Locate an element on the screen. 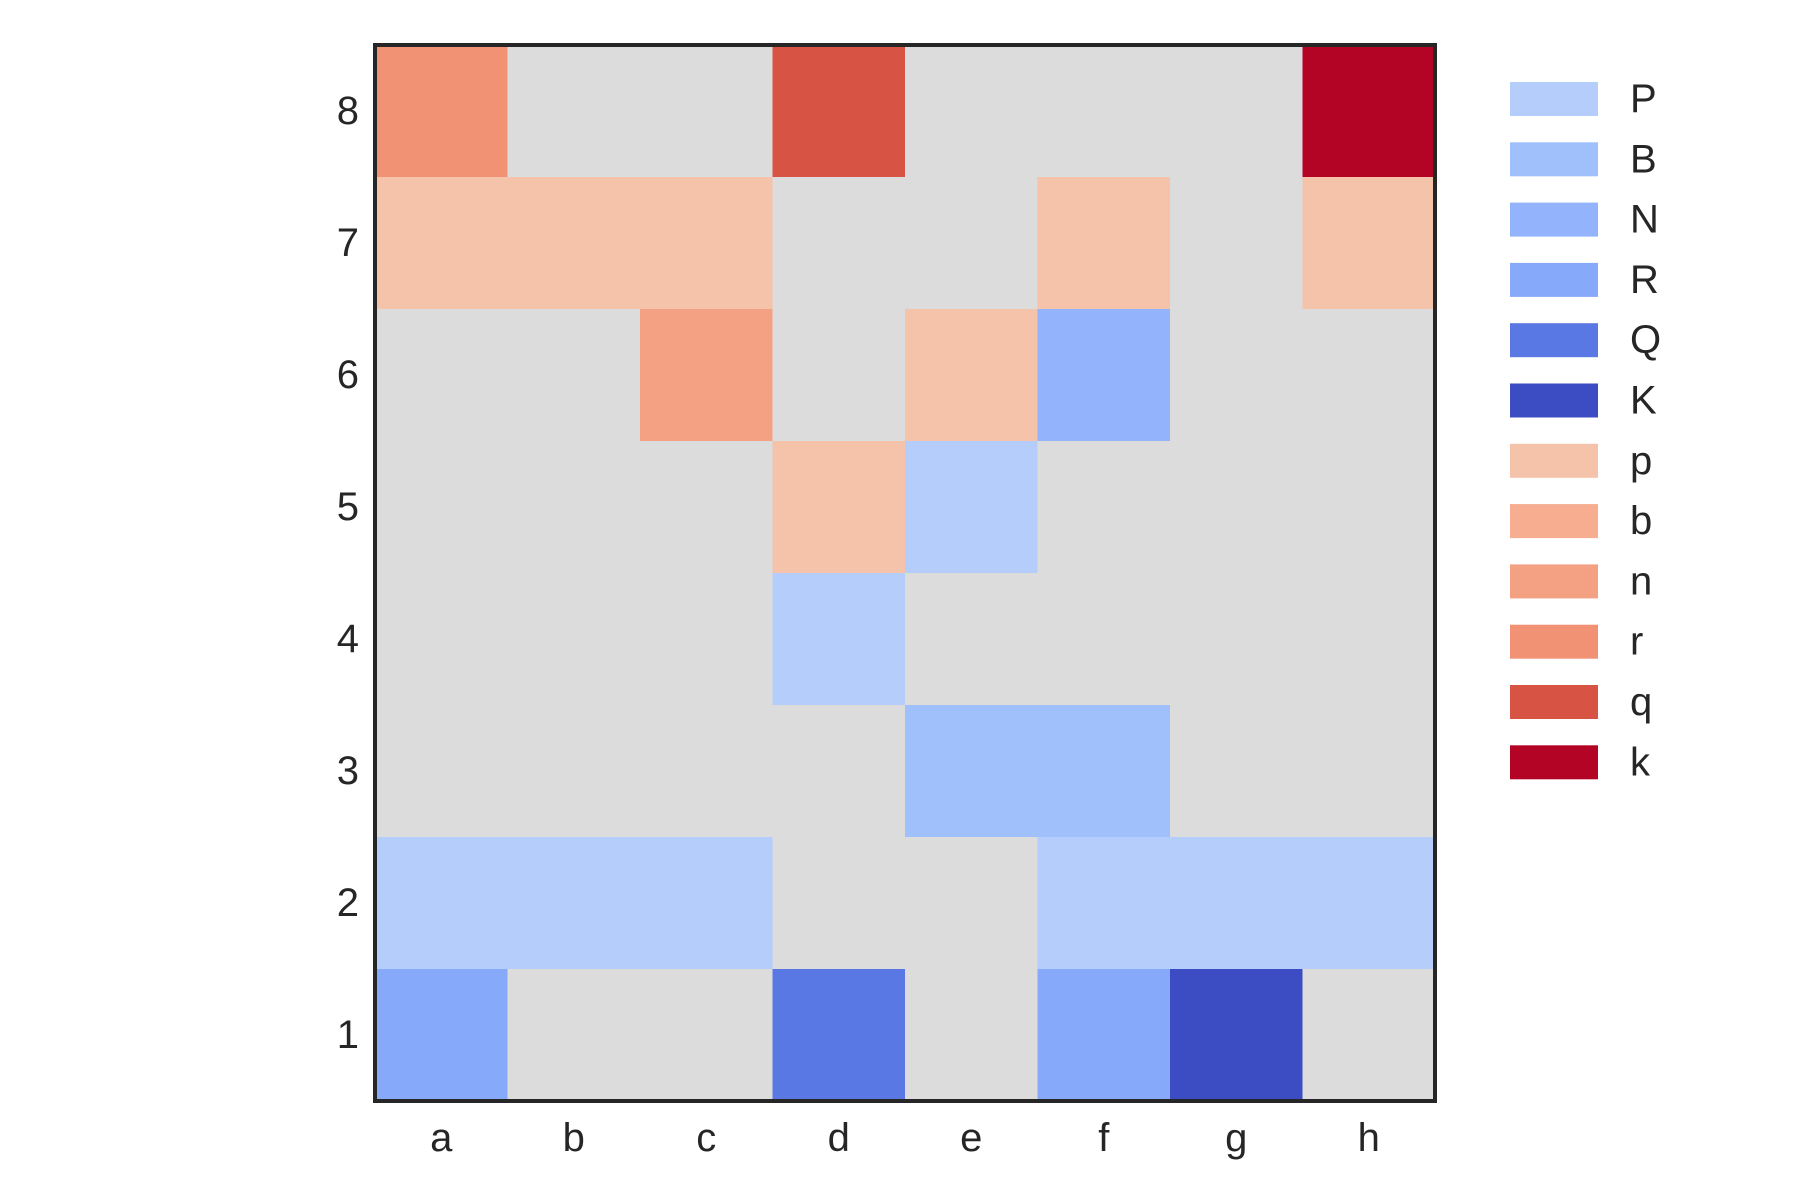 The height and width of the screenshot is (1200, 1800). y-axis-tick-labels: 8 7 6 5 4 3 2 1 is located at coordinates (348, 573).